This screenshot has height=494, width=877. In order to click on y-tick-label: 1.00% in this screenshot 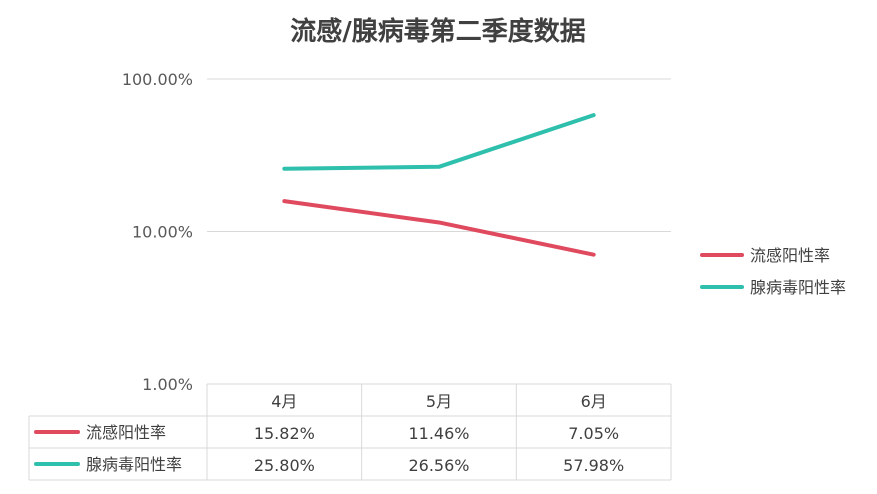, I will do `click(167, 384)`.